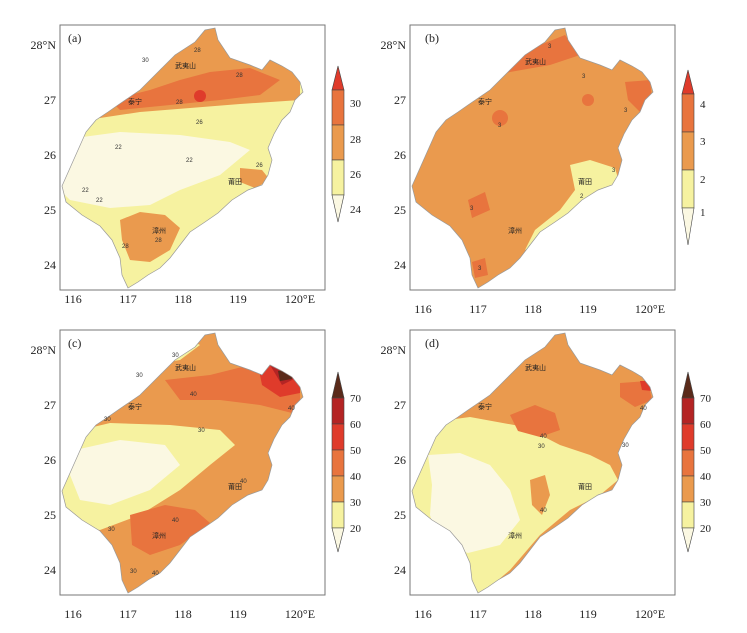  I want to click on panel-label: (c), so click(74, 343).